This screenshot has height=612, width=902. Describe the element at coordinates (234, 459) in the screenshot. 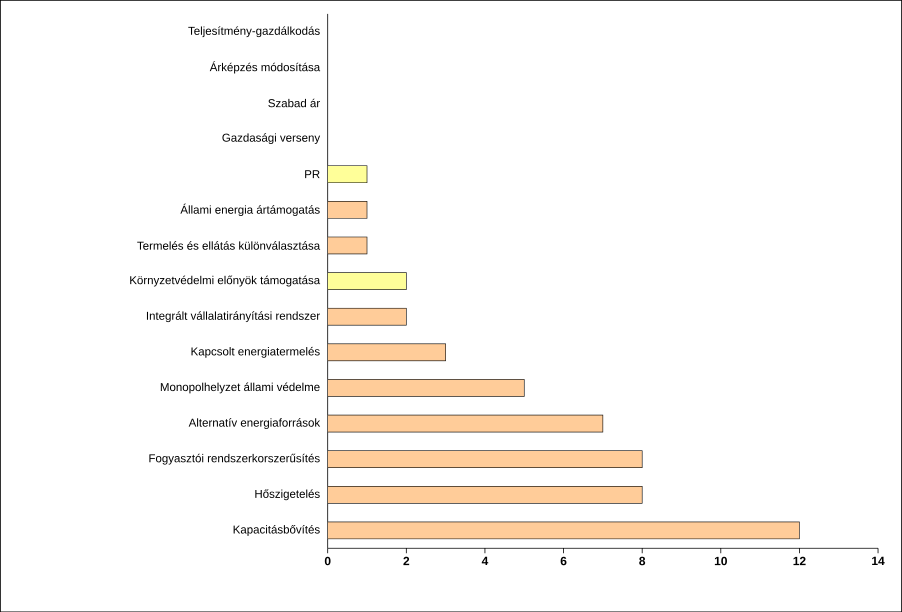

I see `y-tick-label: Fogyasztói rendszerkorszerűsítés` at that location.